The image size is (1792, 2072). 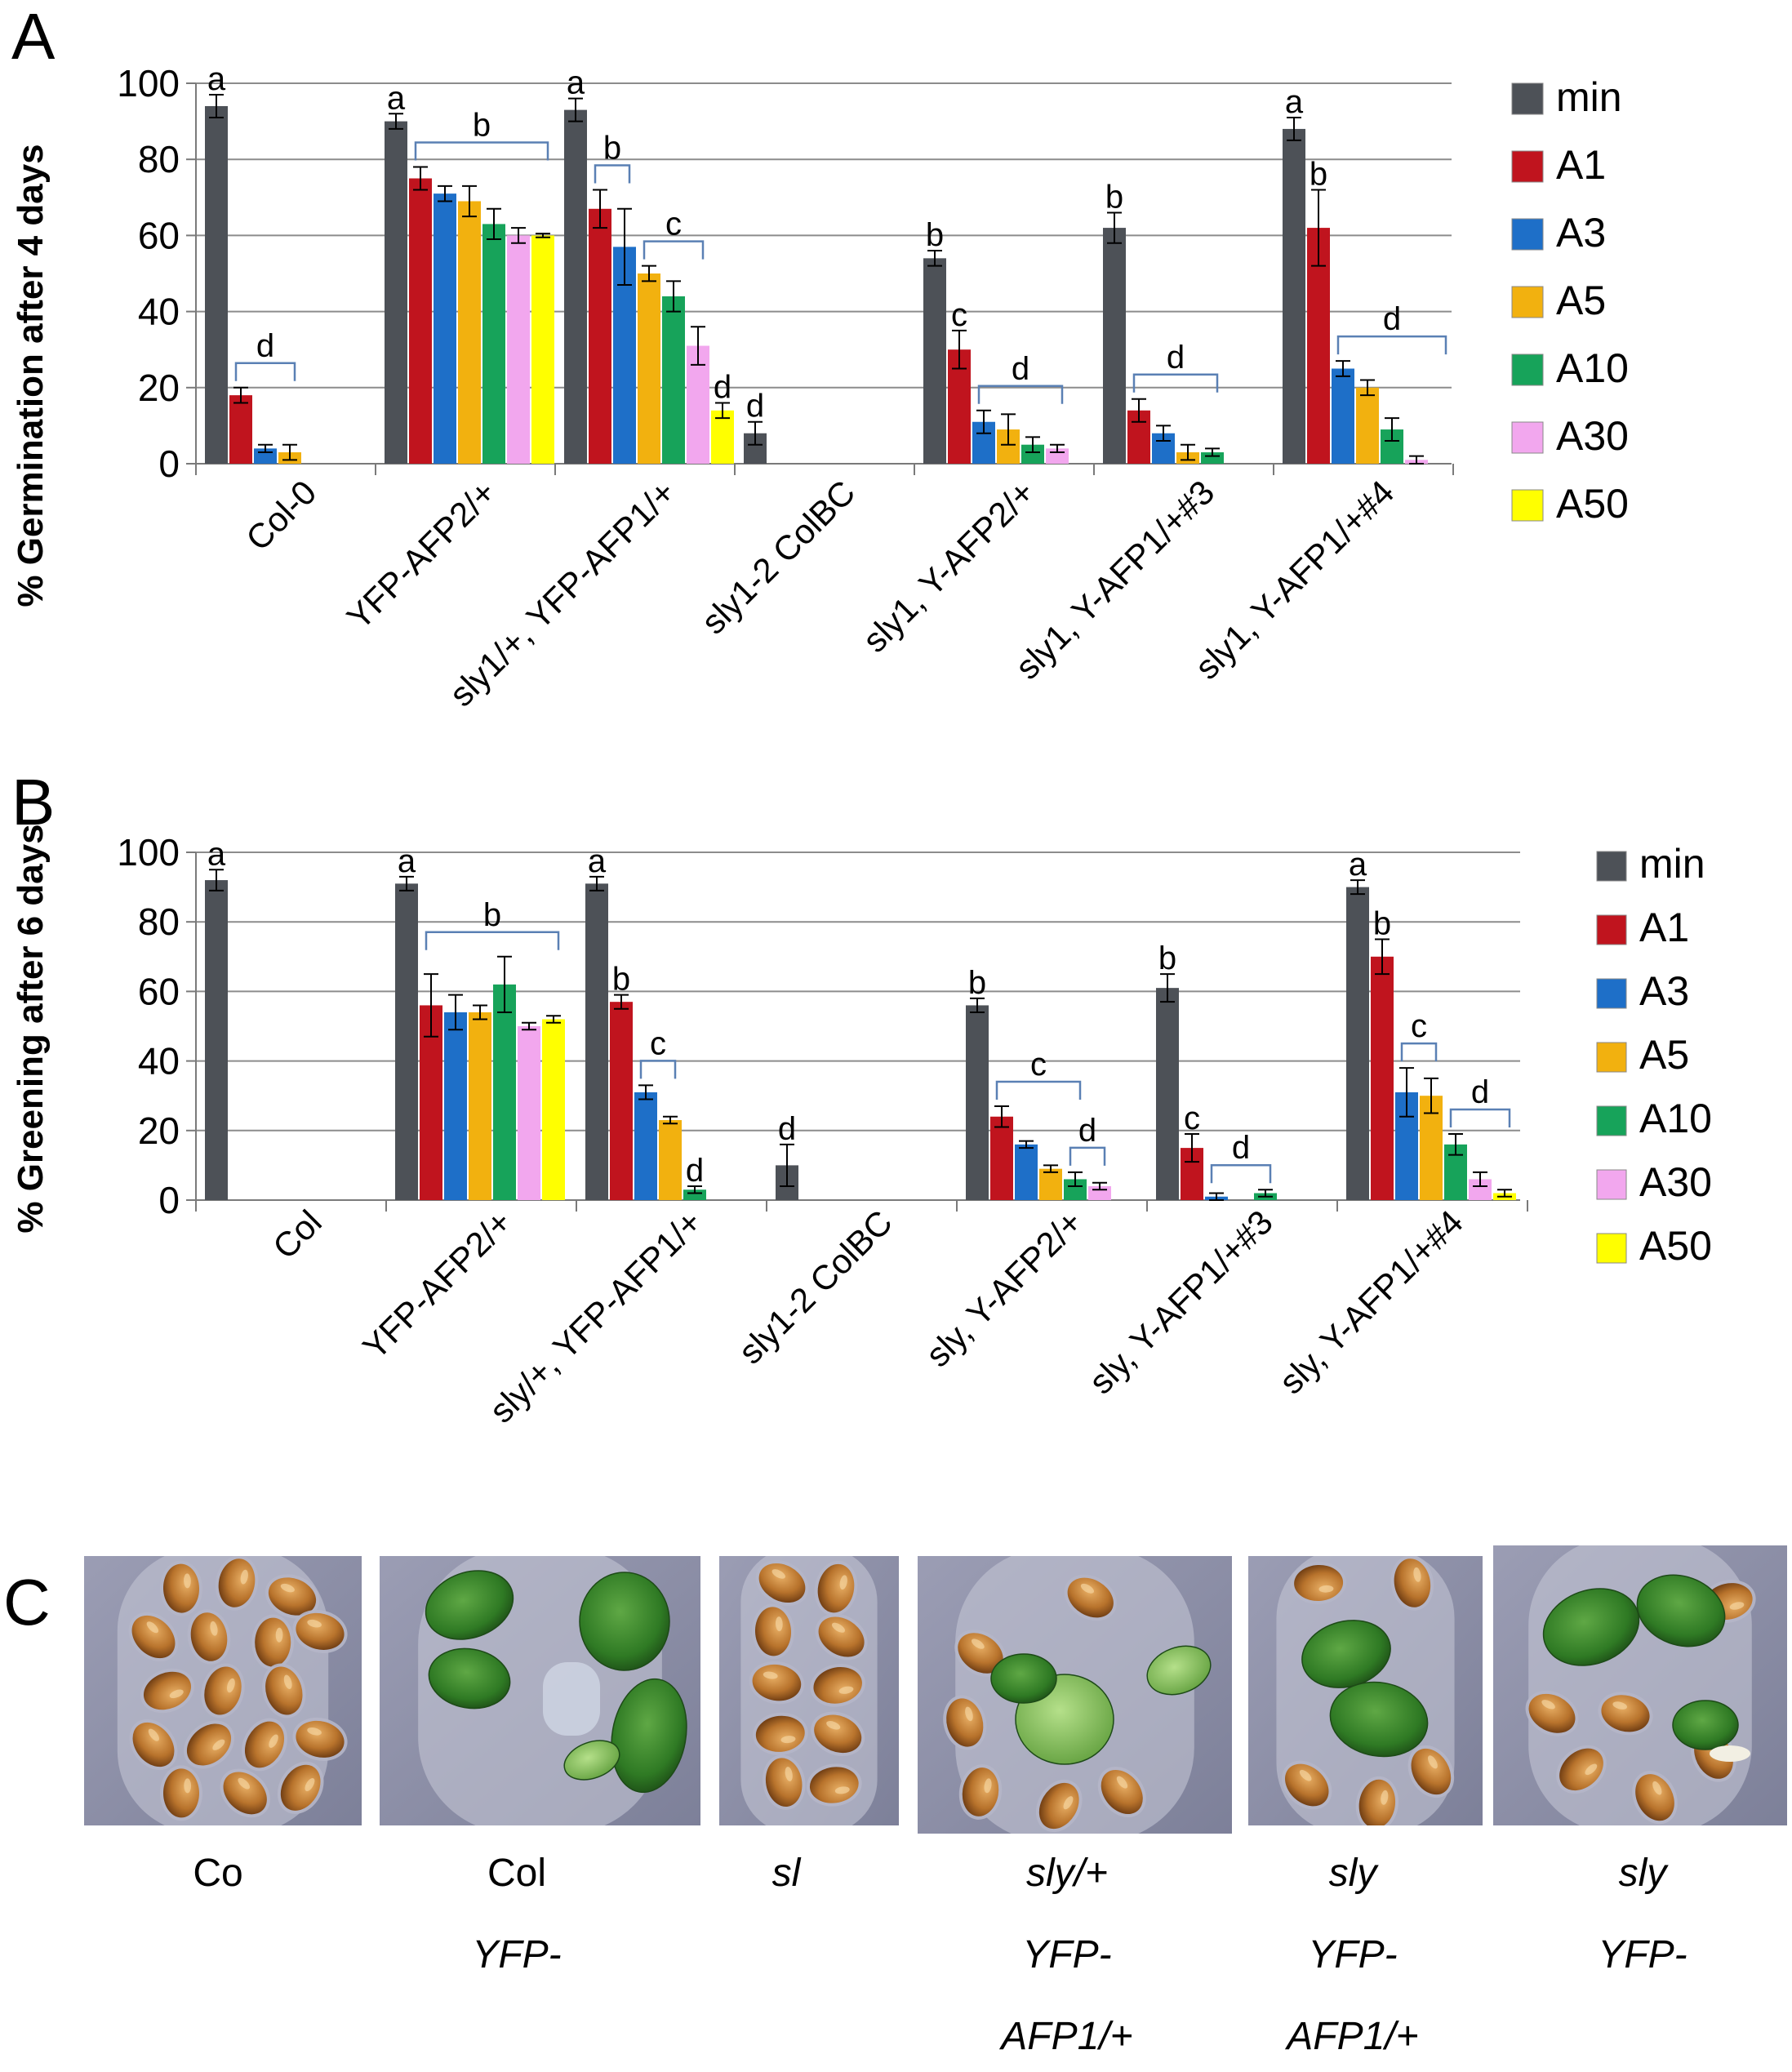 I want to click on y-tick-label: 80, so click(x=159, y=159).